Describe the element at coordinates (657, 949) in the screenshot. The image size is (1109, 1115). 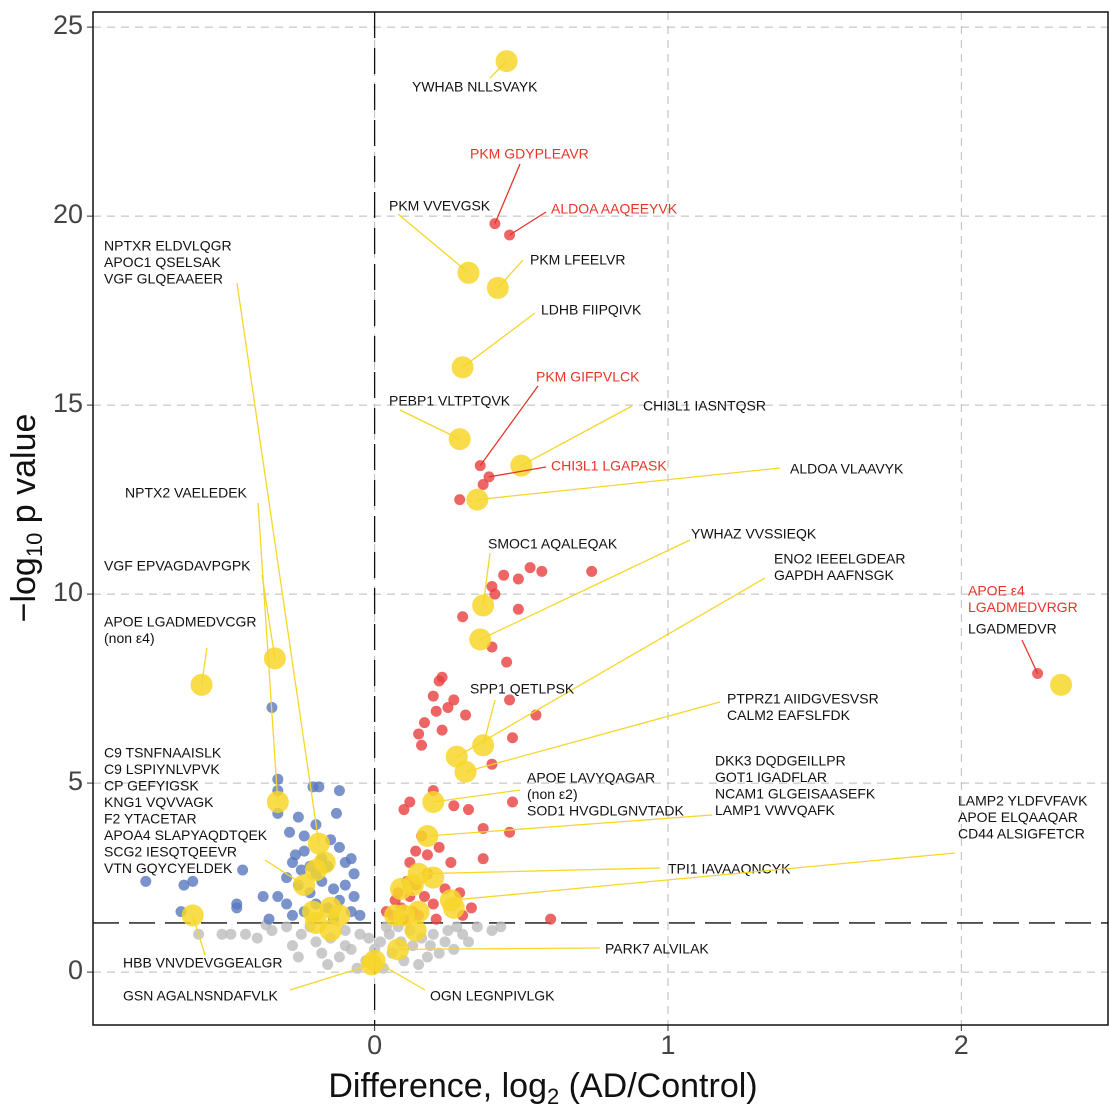
I see `annotation-label: PARK7 ALVILAK` at that location.